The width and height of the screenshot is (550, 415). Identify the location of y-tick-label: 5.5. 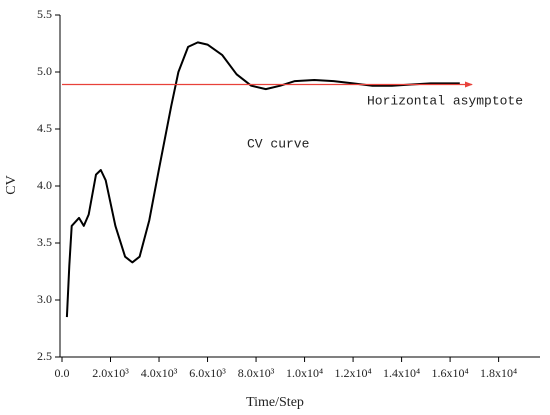
(44, 14).